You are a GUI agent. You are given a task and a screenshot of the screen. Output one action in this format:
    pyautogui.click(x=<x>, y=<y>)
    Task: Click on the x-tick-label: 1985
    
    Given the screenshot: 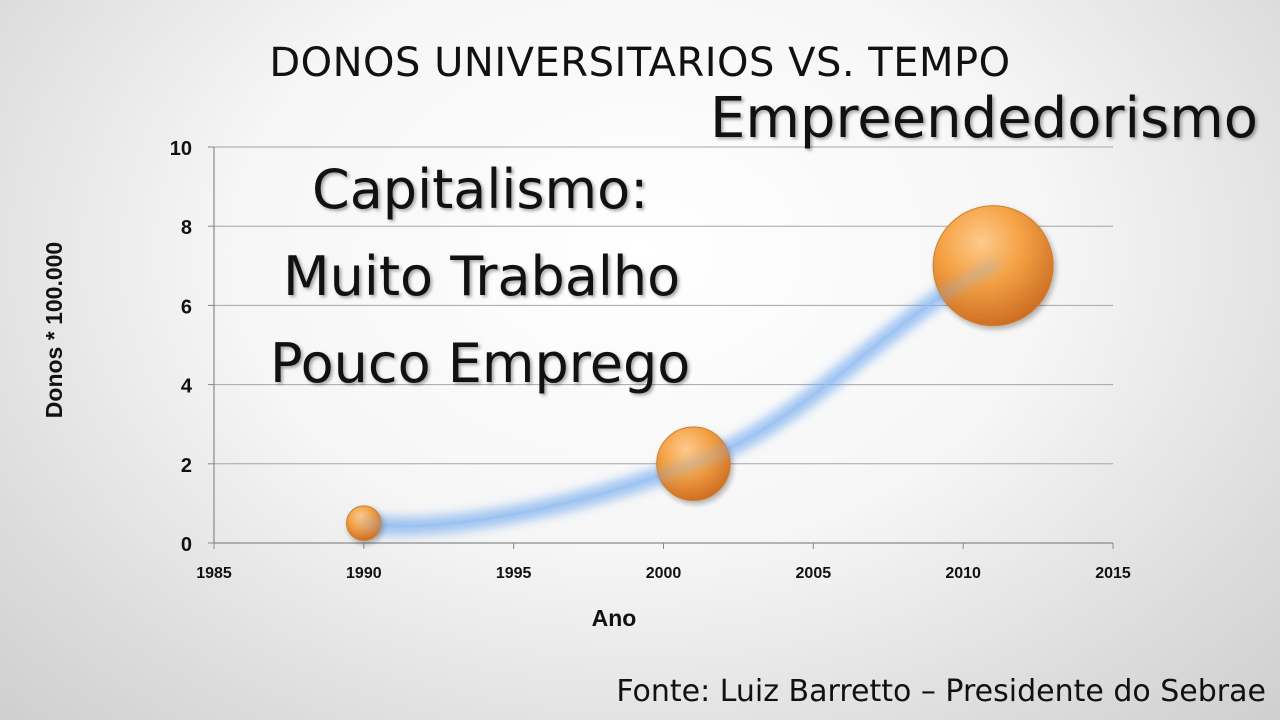 What is the action you would take?
    pyautogui.click(x=214, y=573)
    